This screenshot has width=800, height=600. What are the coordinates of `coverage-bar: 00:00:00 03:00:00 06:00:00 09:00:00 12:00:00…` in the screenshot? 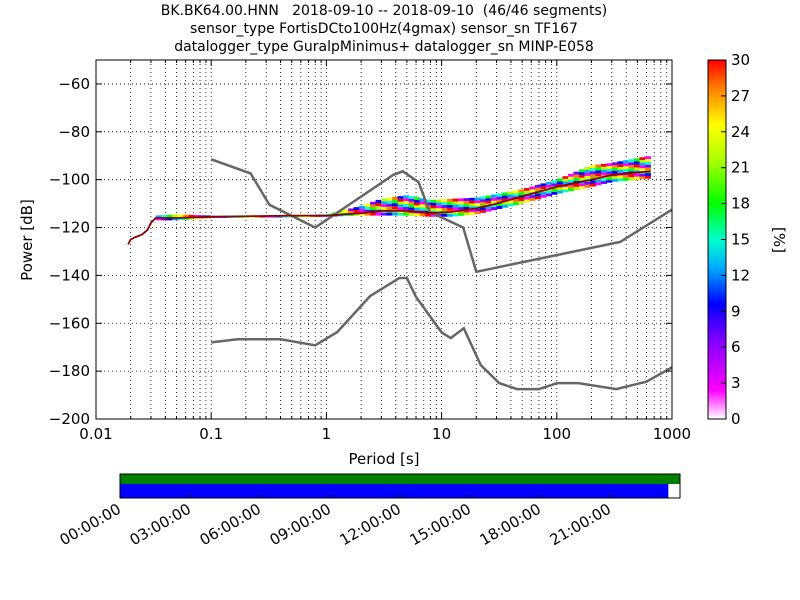 It's located at (369, 511).